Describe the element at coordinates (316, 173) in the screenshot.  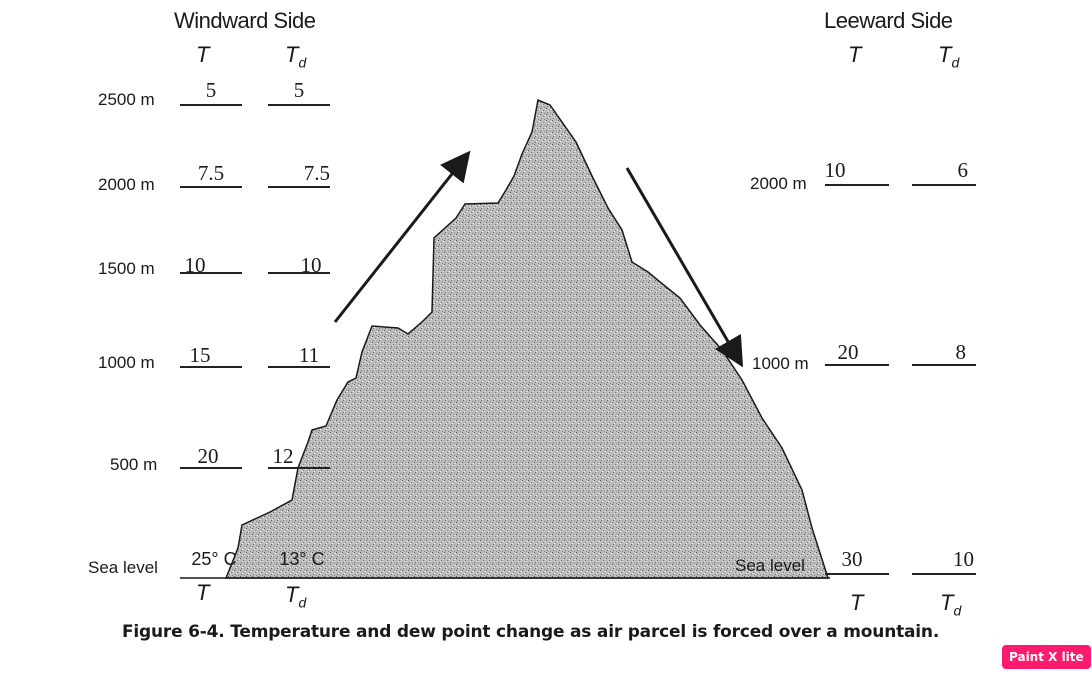
I see `windward-td-value: 7.5` at that location.